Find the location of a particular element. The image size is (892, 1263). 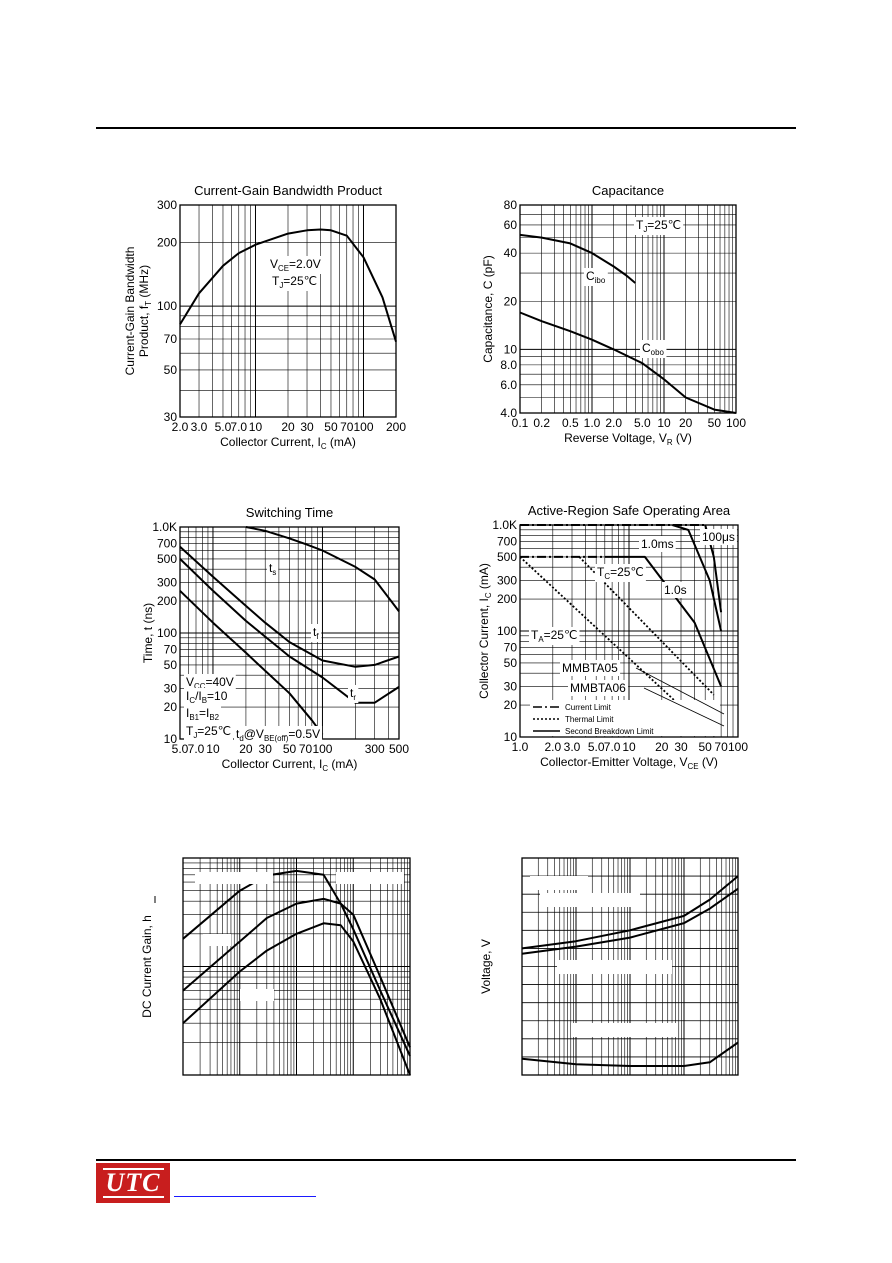

cap-label-cobo-bg is located at coordinates (653, 349).